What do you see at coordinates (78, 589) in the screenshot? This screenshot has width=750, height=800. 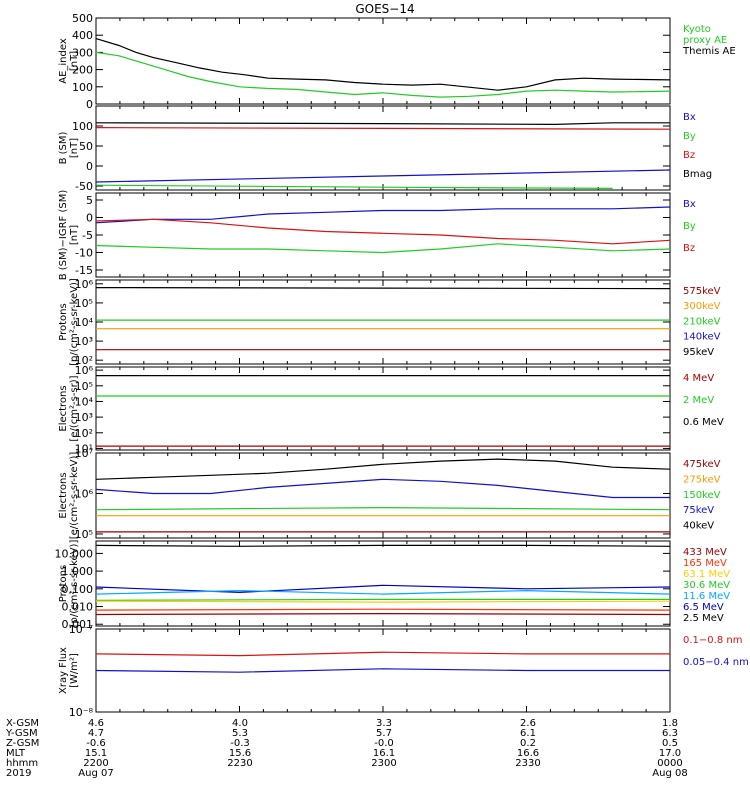 I see `y-tick-label: 0.100` at bounding box center [78, 589].